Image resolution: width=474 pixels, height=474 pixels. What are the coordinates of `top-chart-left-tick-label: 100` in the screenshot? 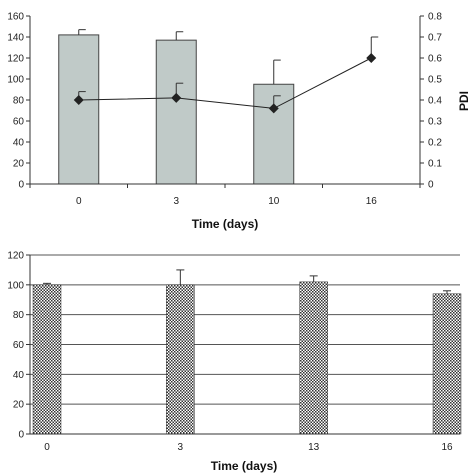 It's located at (15, 80).